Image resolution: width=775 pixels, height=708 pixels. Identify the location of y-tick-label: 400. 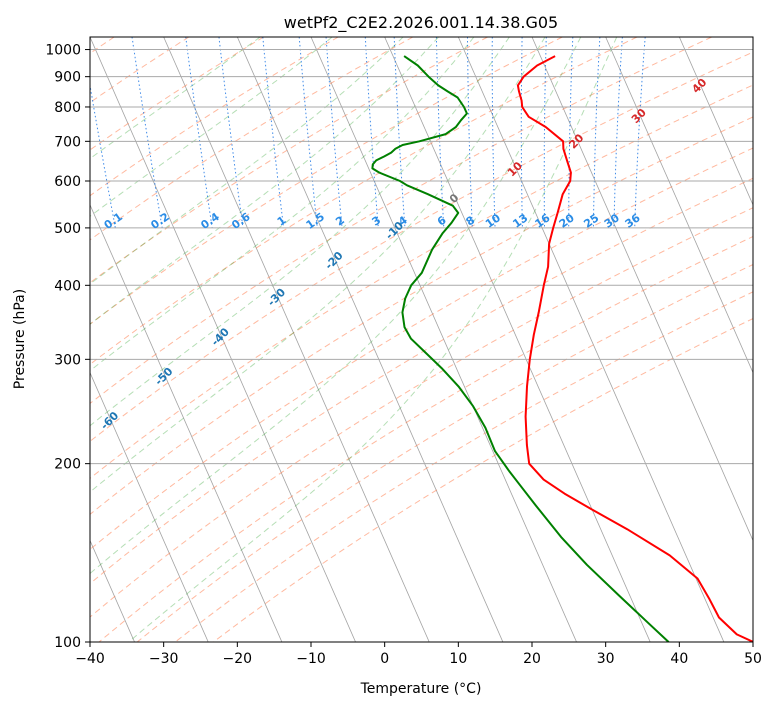
(67, 286).